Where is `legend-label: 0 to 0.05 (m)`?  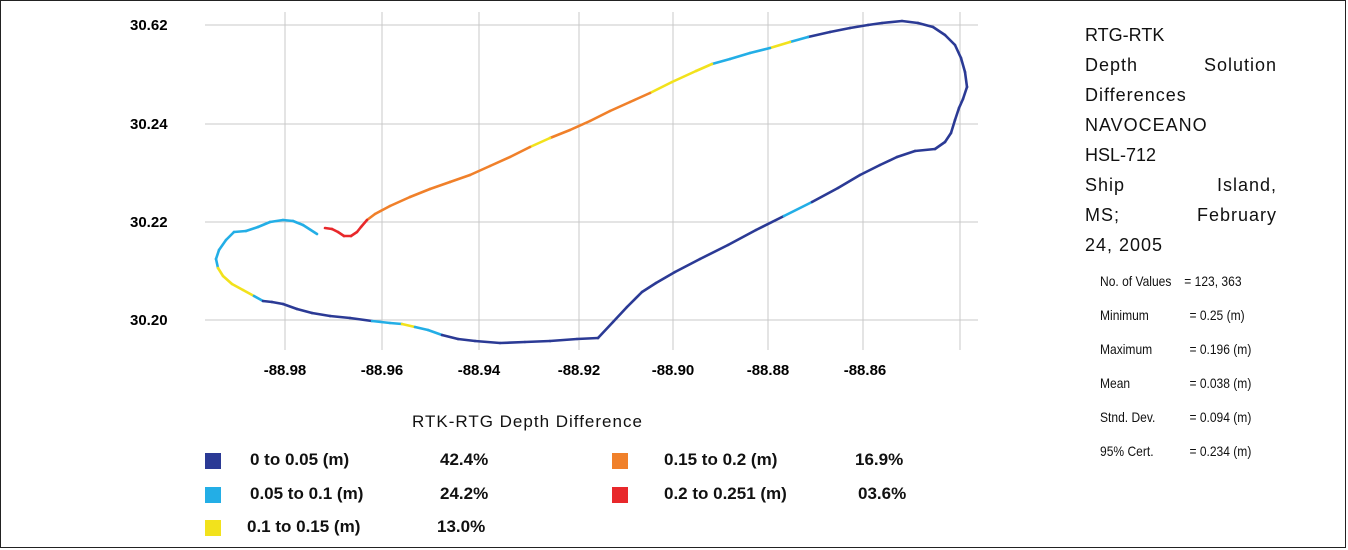 legend-label: 0 to 0.05 (m) is located at coordinates (300, 459).